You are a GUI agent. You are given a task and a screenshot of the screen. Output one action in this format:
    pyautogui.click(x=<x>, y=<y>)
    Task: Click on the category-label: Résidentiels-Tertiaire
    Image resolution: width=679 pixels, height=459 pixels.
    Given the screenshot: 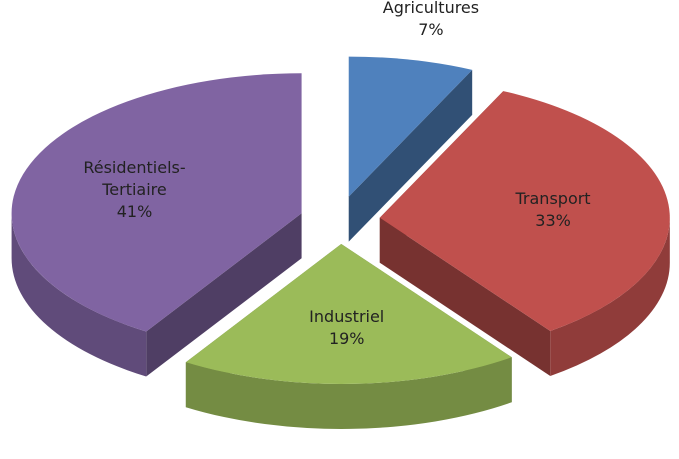 What is the action you would take?
    pyautogui.click(x=134, y=178)
    